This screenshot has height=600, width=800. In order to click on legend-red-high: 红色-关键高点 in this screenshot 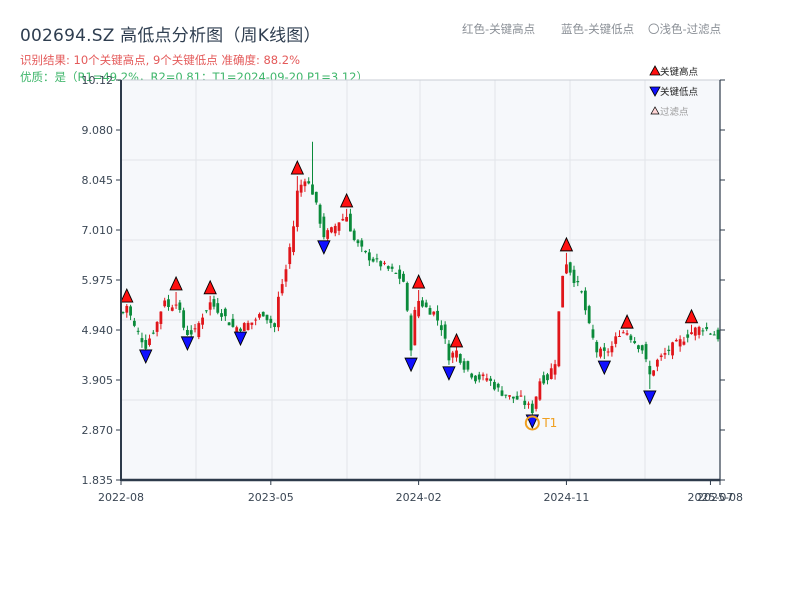, I will do `click(499, 29)`.